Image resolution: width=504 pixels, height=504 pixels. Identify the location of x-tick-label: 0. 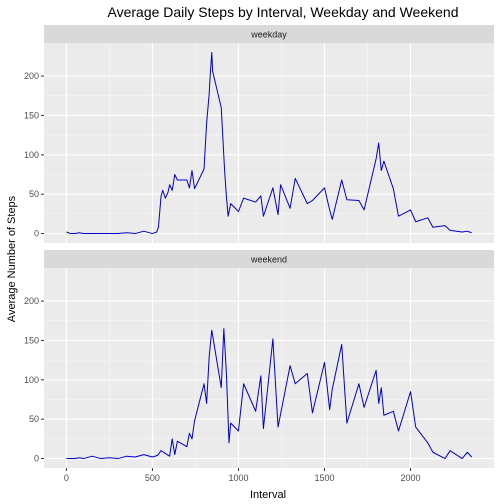
(66, 478).